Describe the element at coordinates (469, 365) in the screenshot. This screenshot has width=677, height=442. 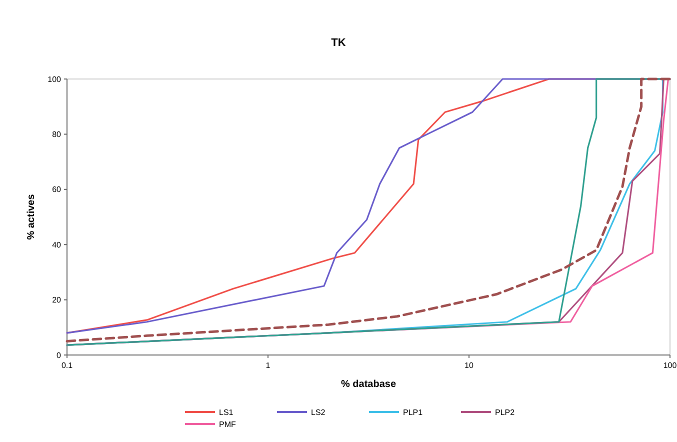
I see `x-tick-label: 10` at that location.